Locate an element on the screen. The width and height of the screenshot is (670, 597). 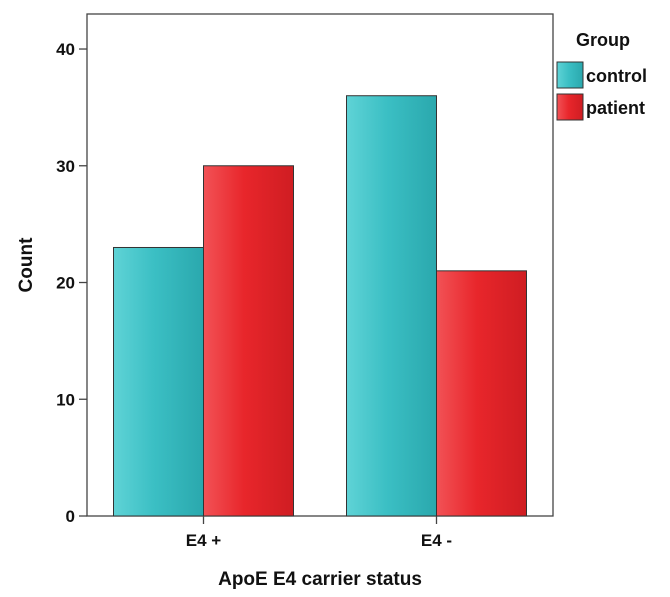
legend-swatch-patient is located at coordinates (570, 107).